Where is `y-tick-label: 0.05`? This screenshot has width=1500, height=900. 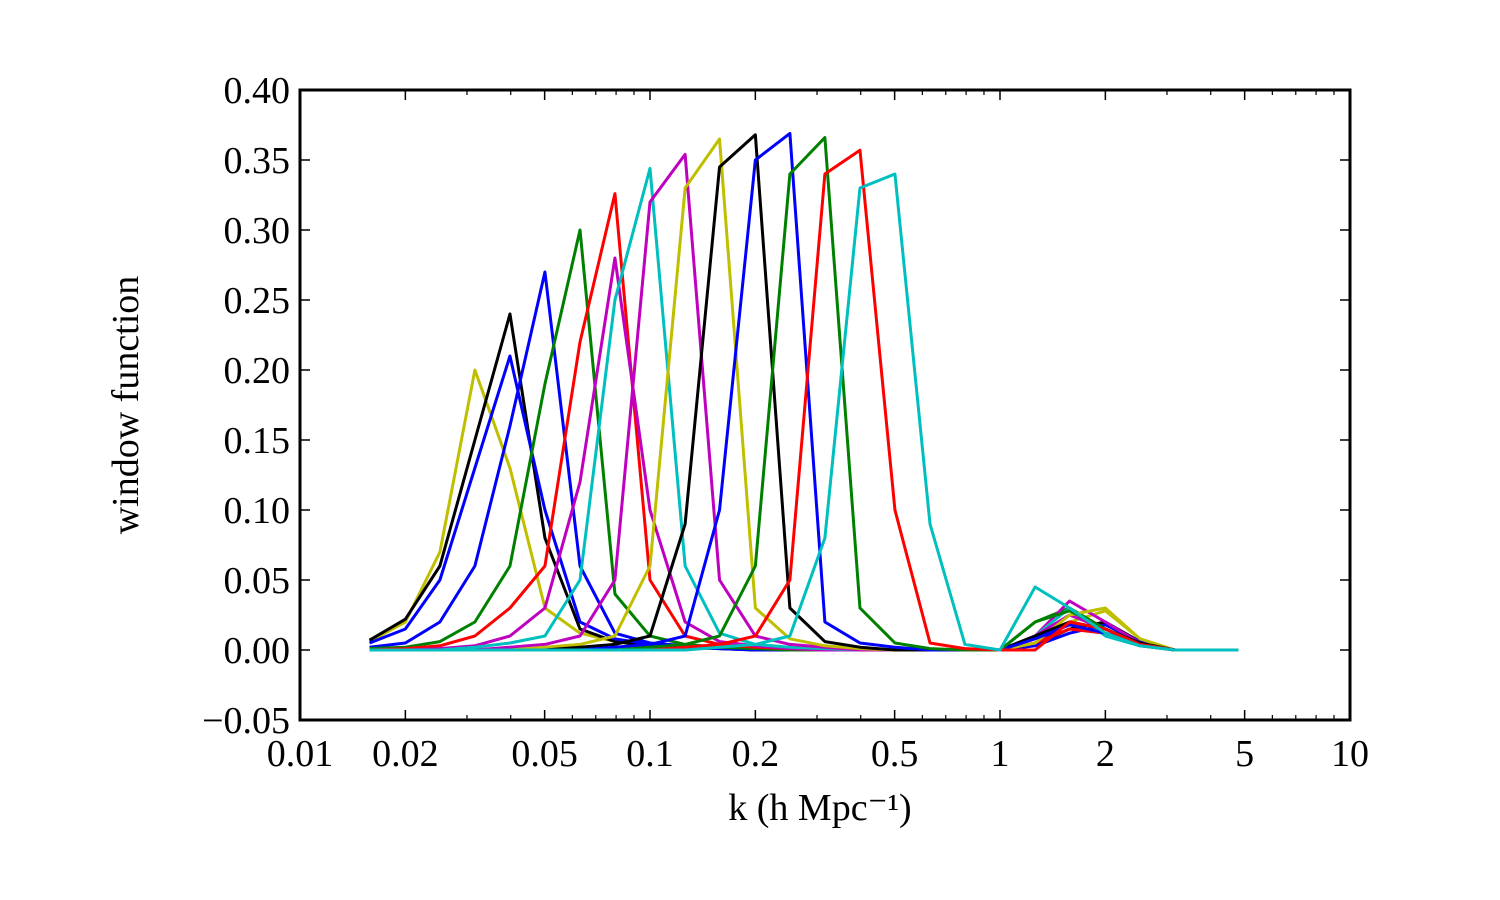
y-tick-label: 0.05 is located at coordinates (257, 581).